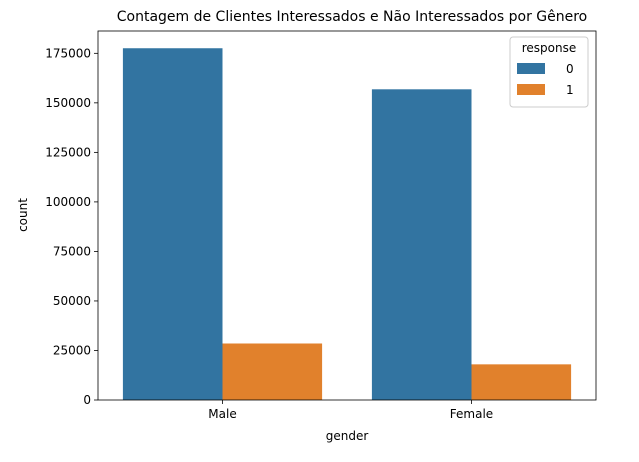 The width and height of the screenshot is (639, 462). I want to click on legend-title: response, so click(549, 48).